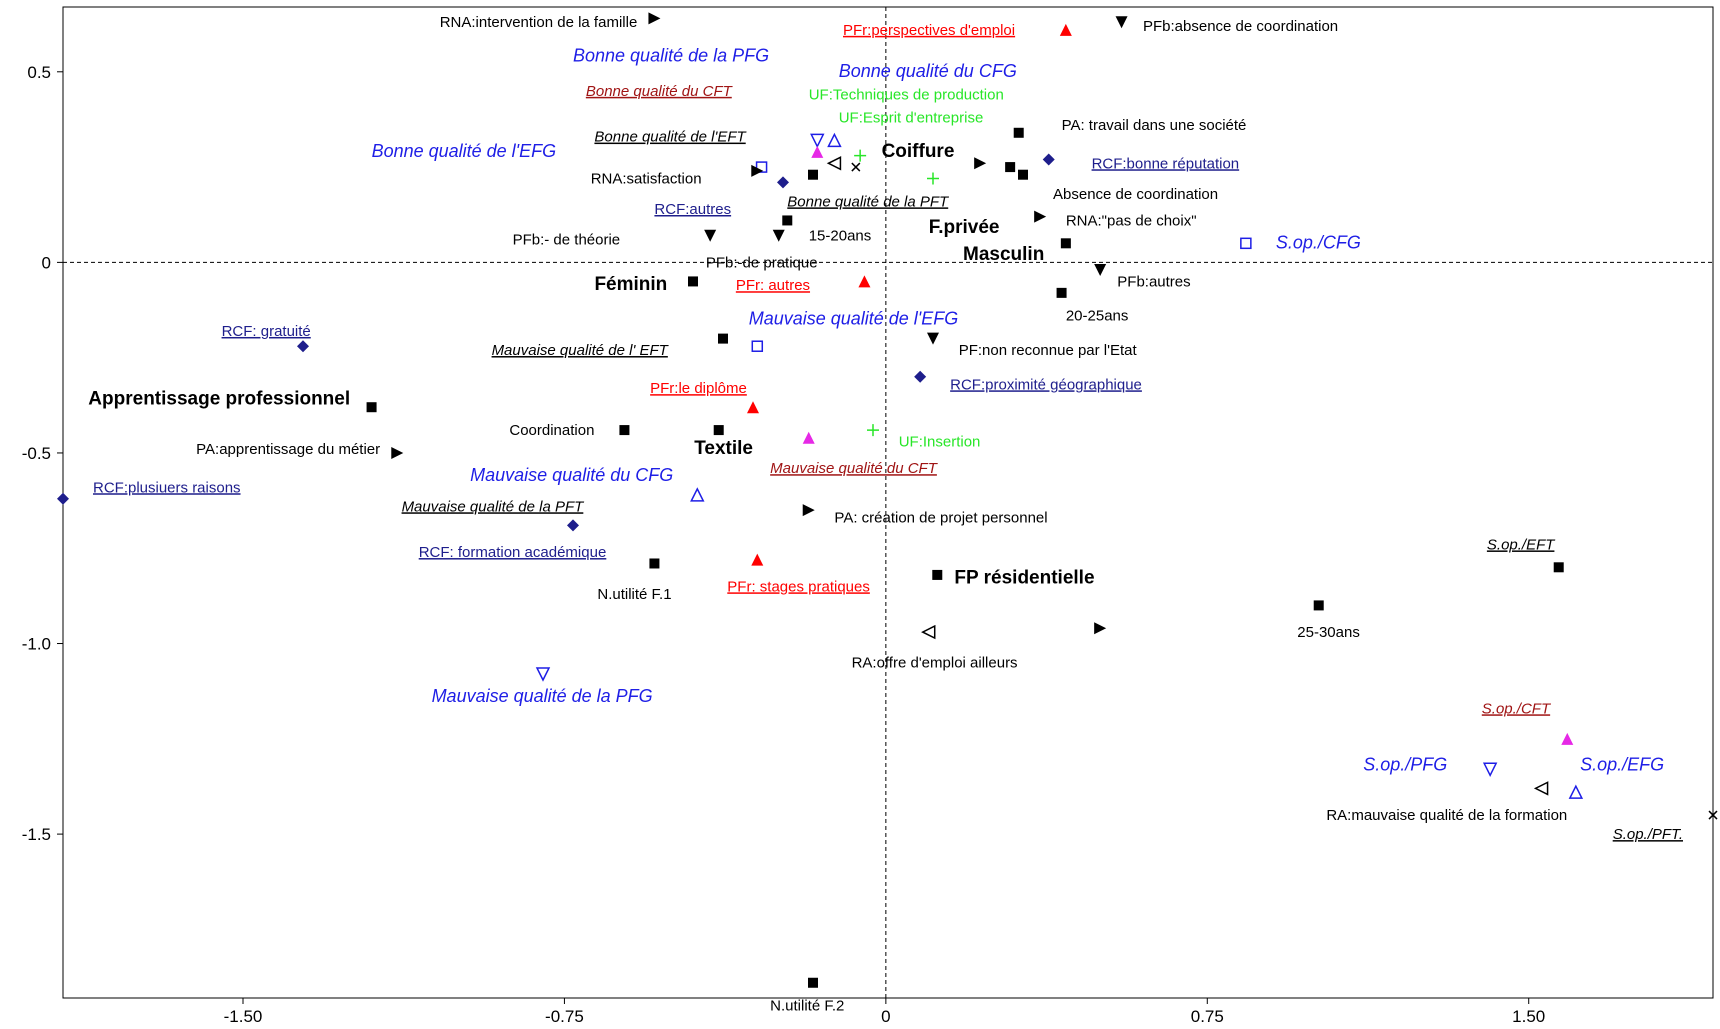 This screenshot has height=1029, width=1720. I want to click on point-label: UF:Esprit d'entreprise, so click(911, 118).